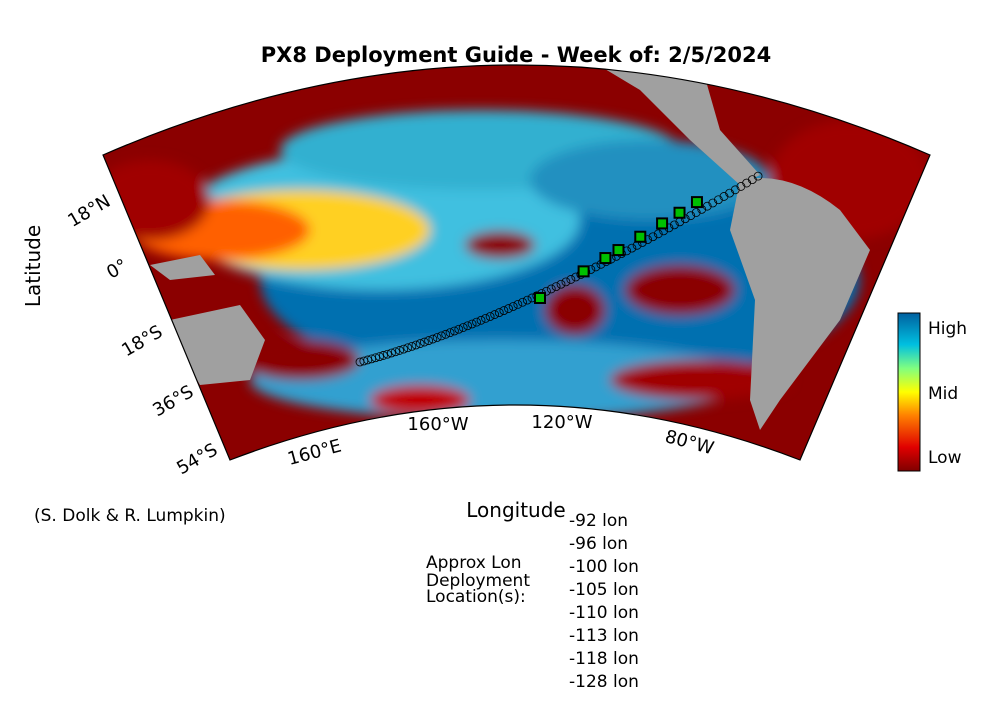  Describe the element at coordinates (437, 424) in the screenshot. I see `lon-label: 160°W` at that location.